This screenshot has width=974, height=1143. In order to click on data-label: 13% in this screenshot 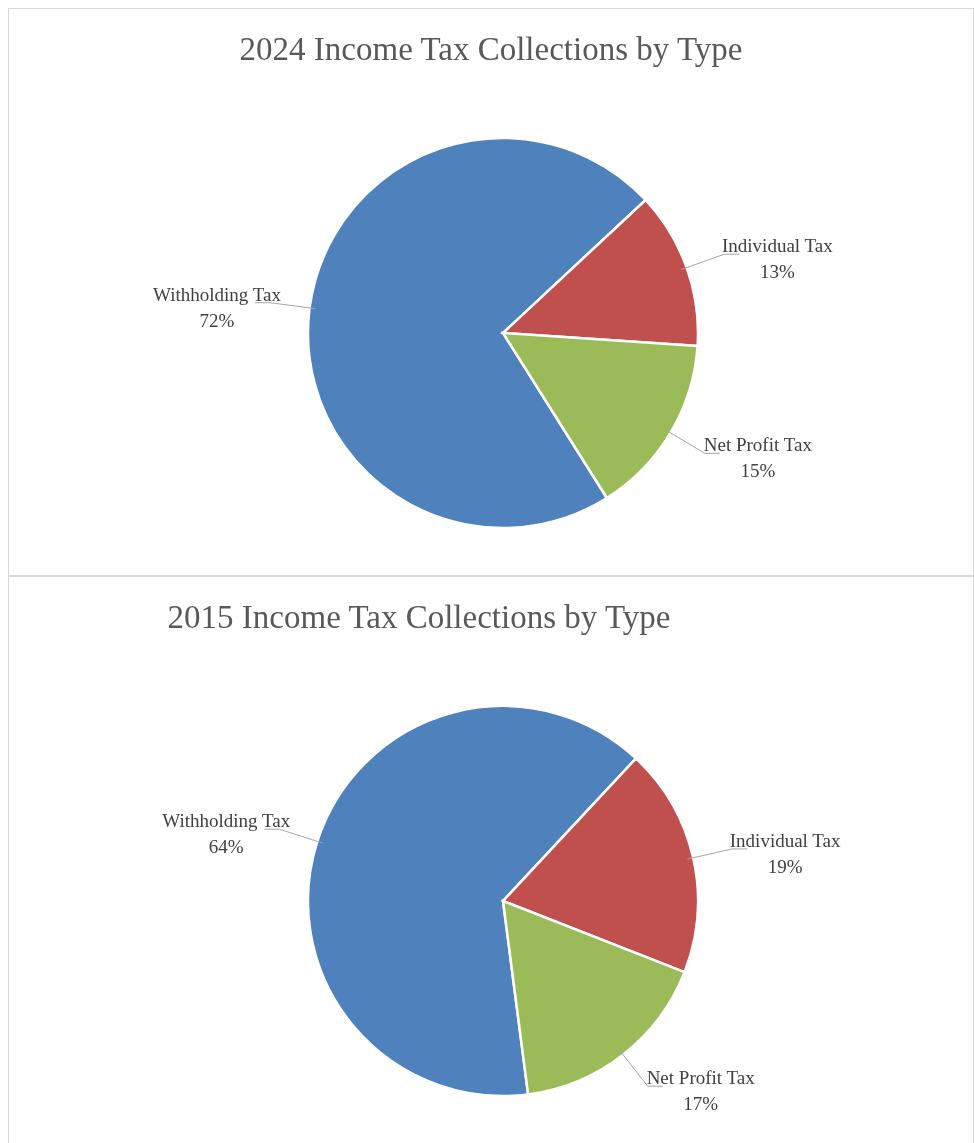, I will do `click(777, 272)`.